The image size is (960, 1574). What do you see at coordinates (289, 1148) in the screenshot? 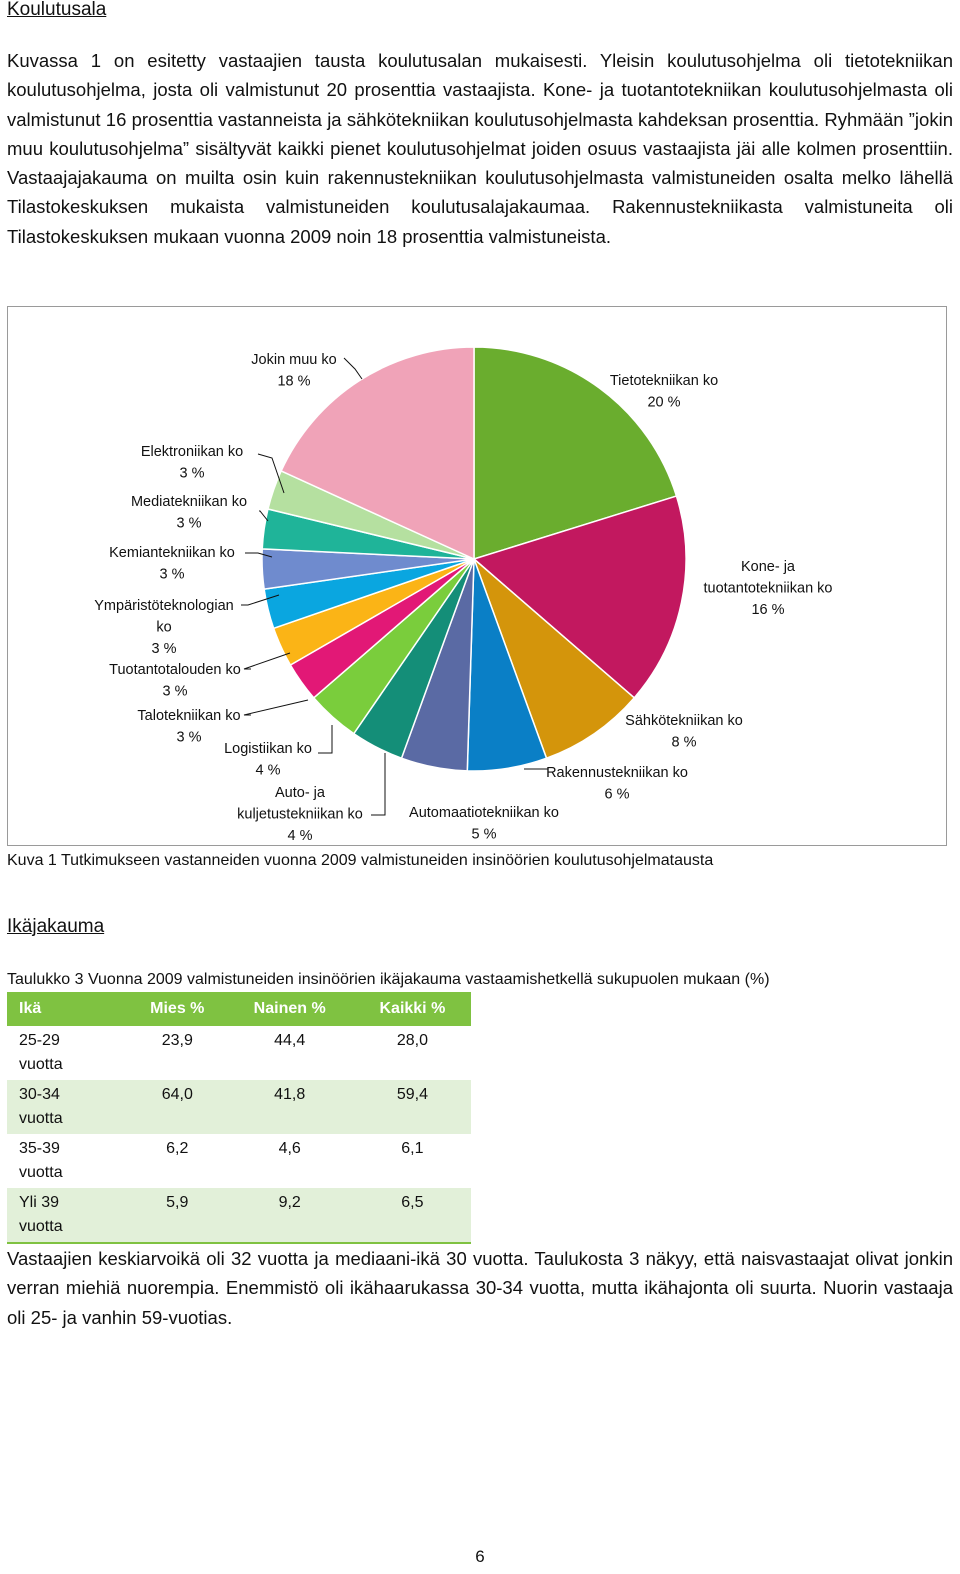
I see `women-cell: 4,6` at bounding box center [289, 1148].